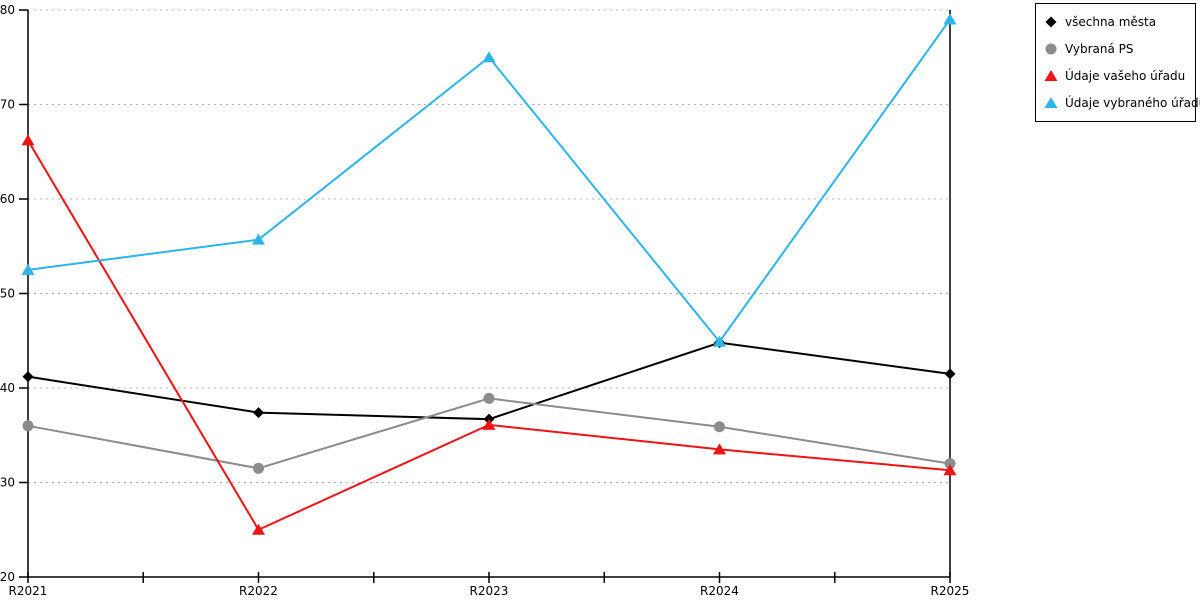 The image size is (1200, 600). What do you see at coordinates (7, 388) in the screenshot?
I see `y-tick-label: 40` at bounding box center [7, 388].